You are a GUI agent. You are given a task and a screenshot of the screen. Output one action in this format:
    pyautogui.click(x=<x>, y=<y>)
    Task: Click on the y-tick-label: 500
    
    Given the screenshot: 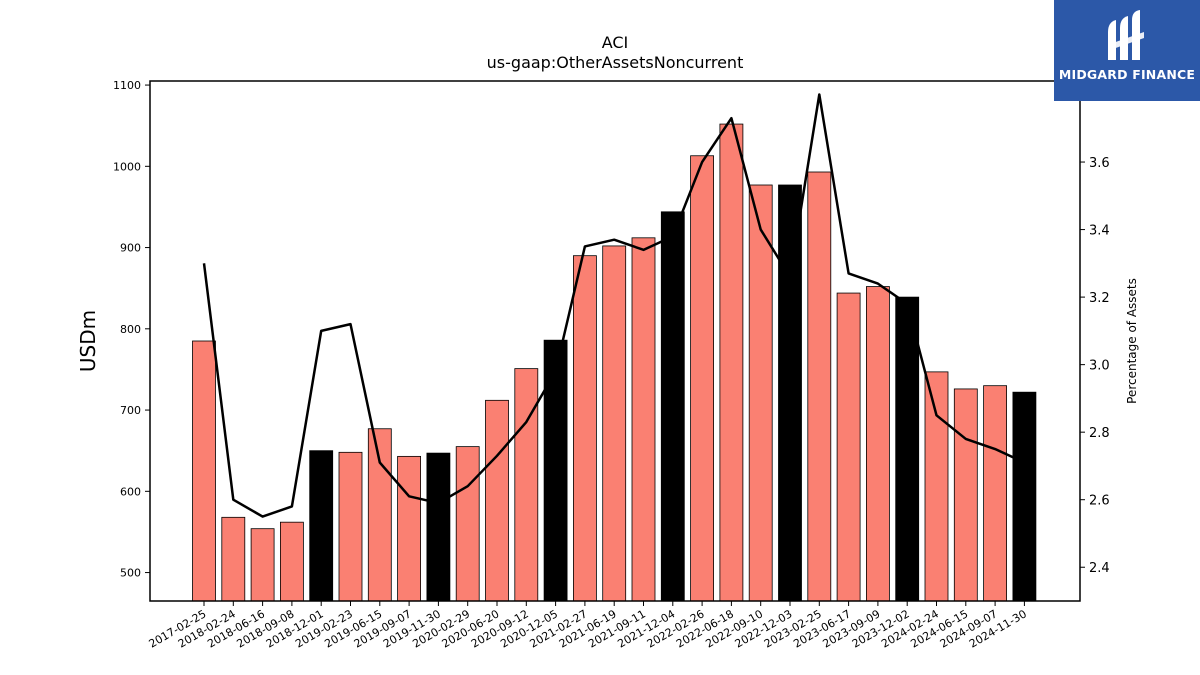 What is the action you would take?
    pyautogui.click(x=130, y=573)
    